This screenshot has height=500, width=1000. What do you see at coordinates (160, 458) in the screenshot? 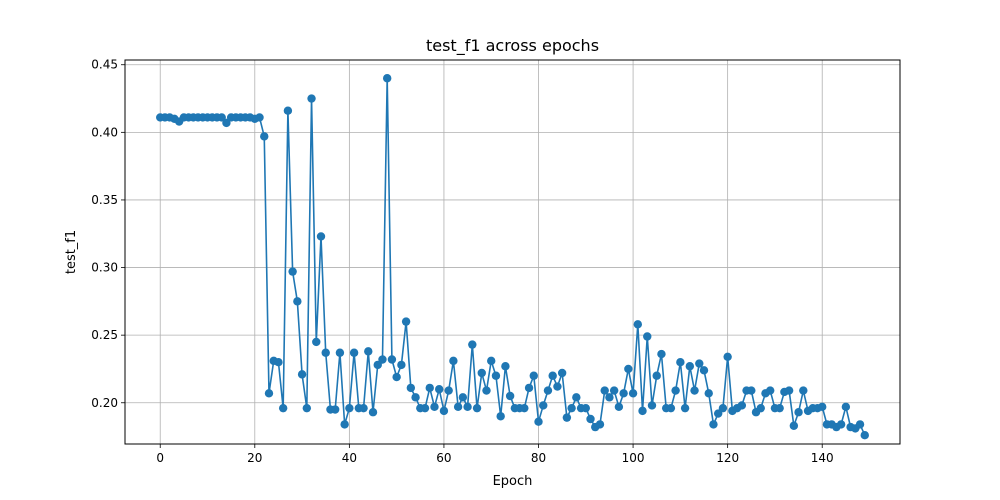
I see `x-tick-label: 0` at bounding box center [160, 458].